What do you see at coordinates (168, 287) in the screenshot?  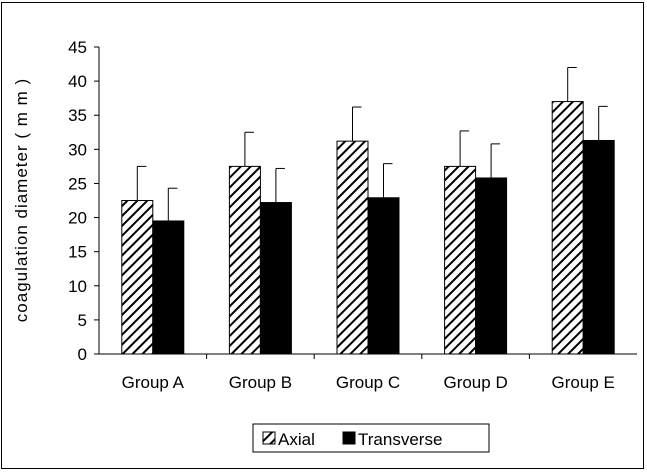 I see `bar-transverse-group-a` at bounding box center [168, 287].